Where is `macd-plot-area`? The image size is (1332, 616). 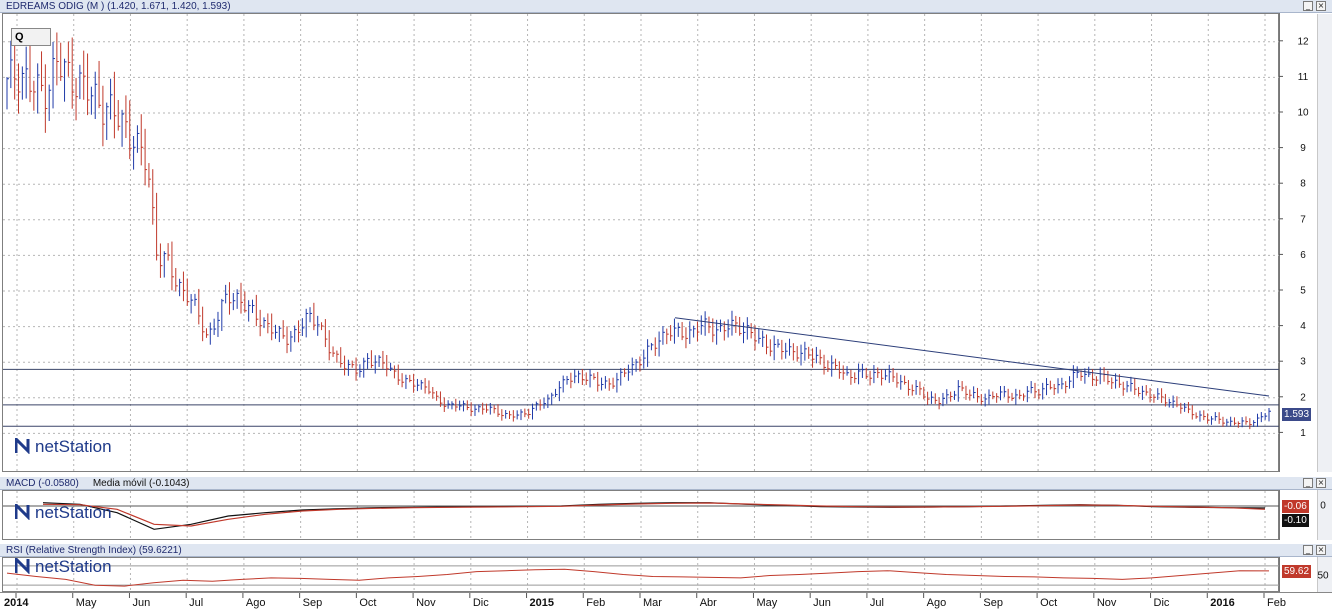 macd-plot-area is located at coordinates (641, 515).